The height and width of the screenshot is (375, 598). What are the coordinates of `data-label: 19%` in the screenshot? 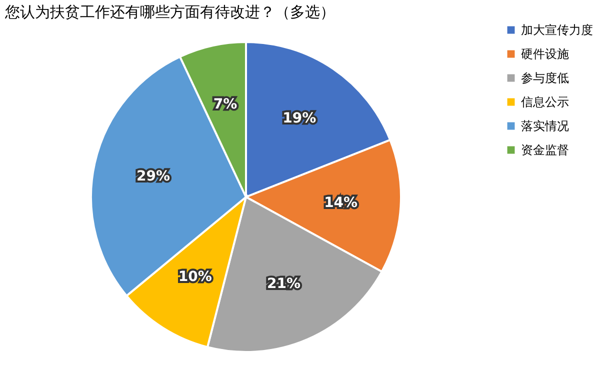 It's located at (299, 118).